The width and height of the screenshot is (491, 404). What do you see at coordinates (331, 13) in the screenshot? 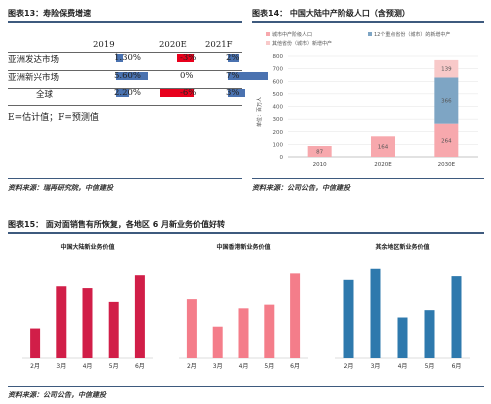
I see `panel14-title: 图表14： 中国大陆中产阶级人口（含预测）` at bounding box center [331, 13].